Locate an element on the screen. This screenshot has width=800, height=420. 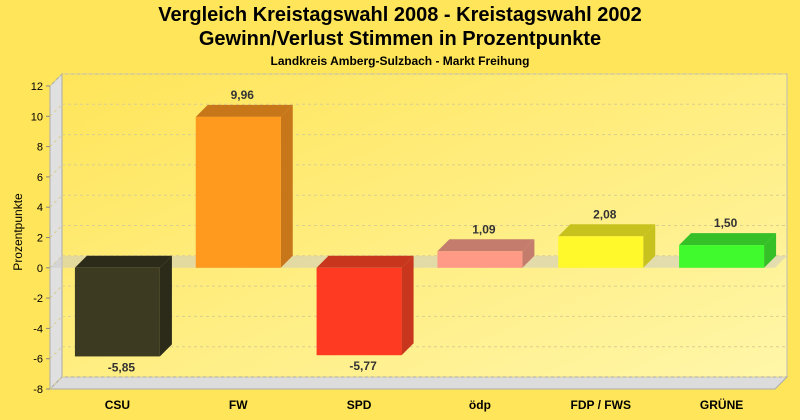
x-tick-label: SPD is located at coordinates (359, 405).